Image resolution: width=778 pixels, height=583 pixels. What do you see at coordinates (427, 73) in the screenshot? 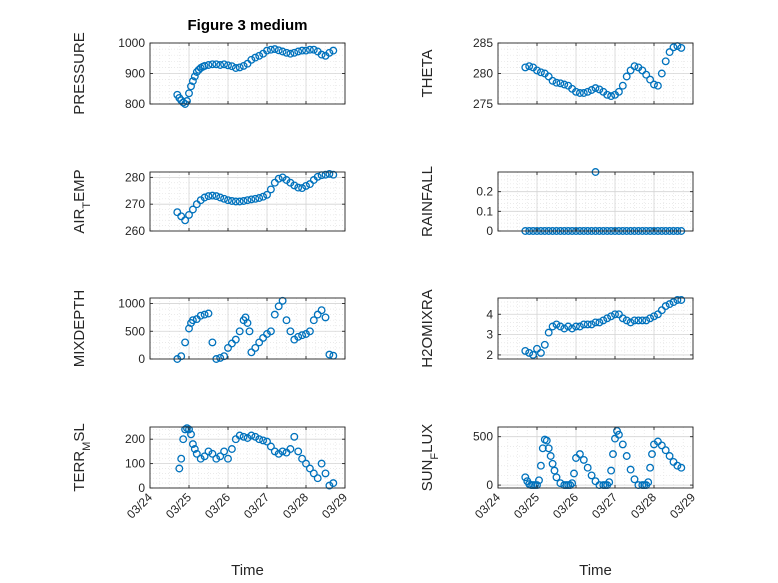
I see `y-axis-label: THETA` at bounding box center [427, 73].